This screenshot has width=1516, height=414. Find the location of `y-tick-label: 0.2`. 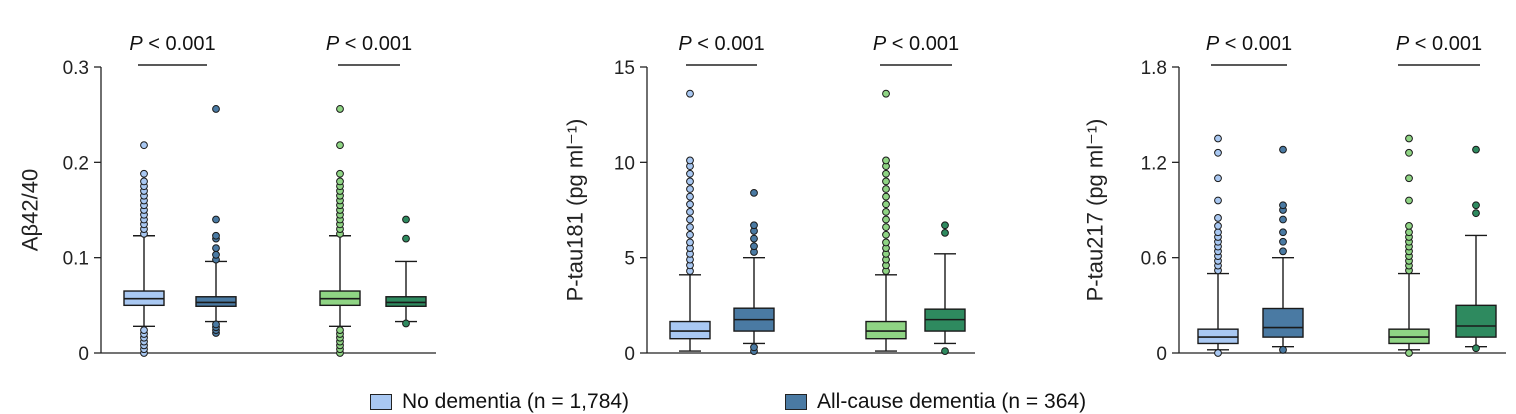

y-tick-label: 0.2 is located at coordinates (76, 163).